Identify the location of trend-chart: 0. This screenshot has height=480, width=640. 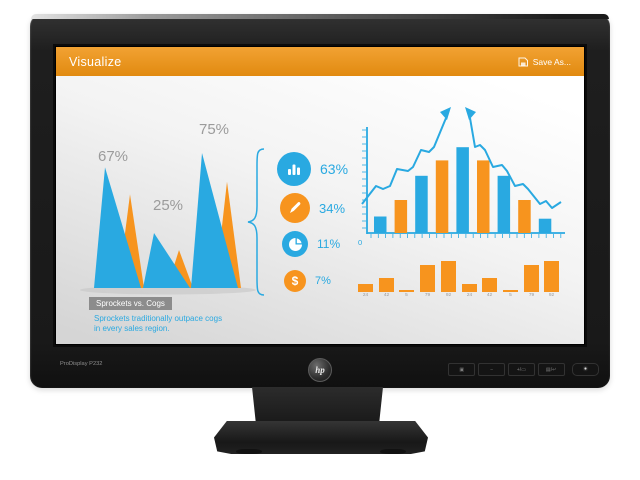
(461, 177).